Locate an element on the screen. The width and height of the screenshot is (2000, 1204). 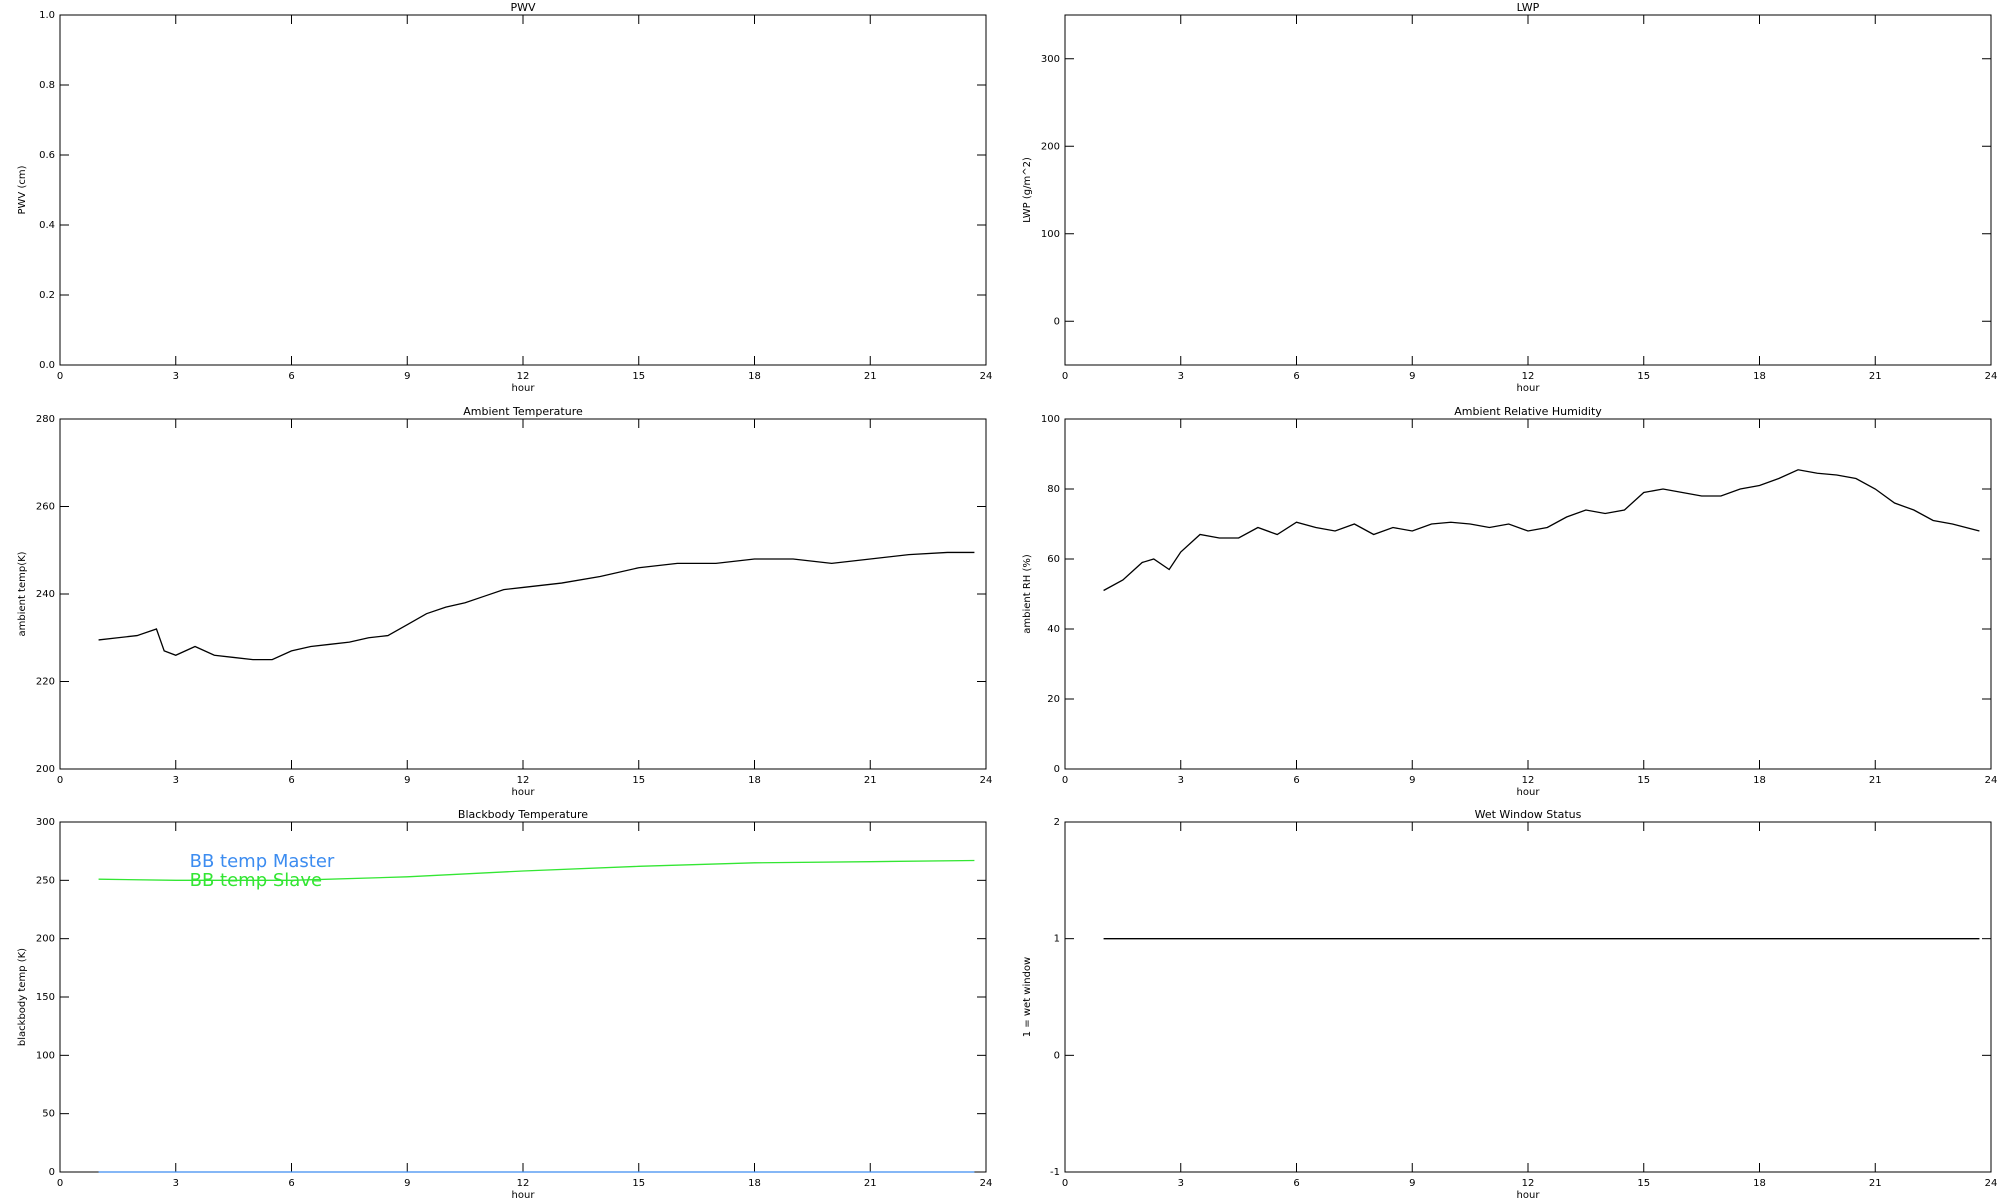
y-tick-label: 20 is located at coordinates (1053, 699).